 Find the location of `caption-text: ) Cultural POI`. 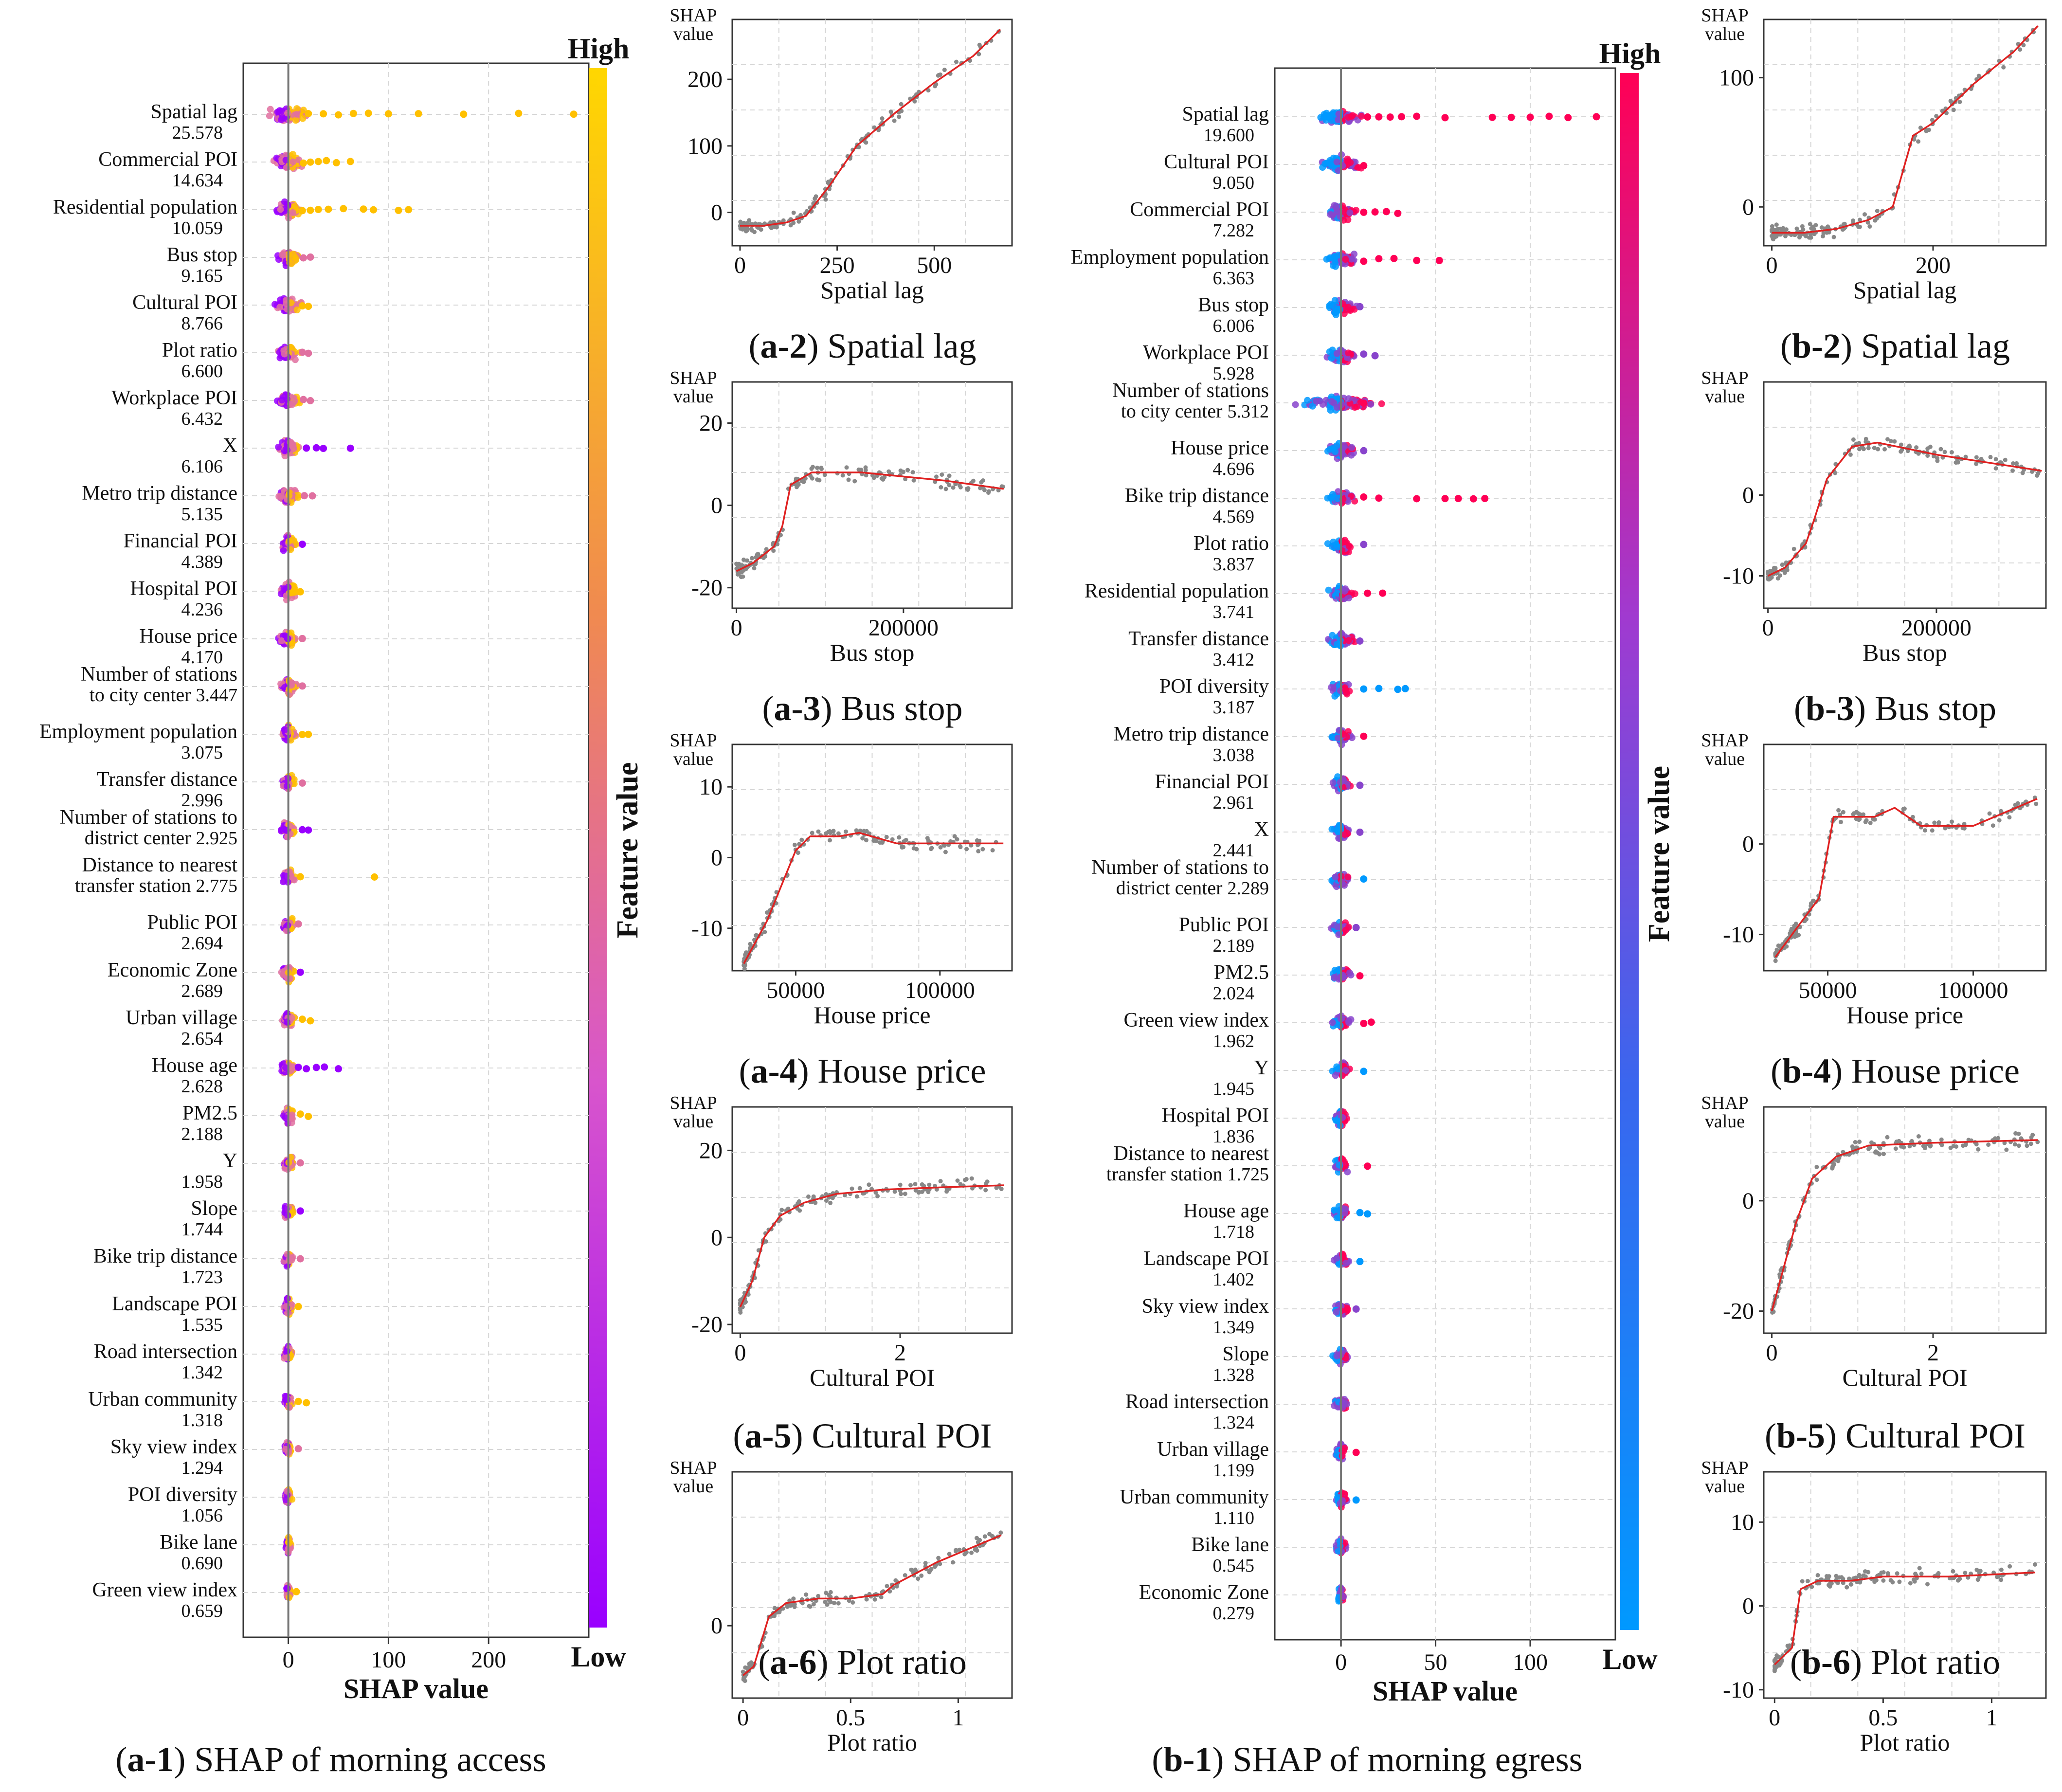

caption-text: ) Cultural POI is located at coordinates (892, 1435).